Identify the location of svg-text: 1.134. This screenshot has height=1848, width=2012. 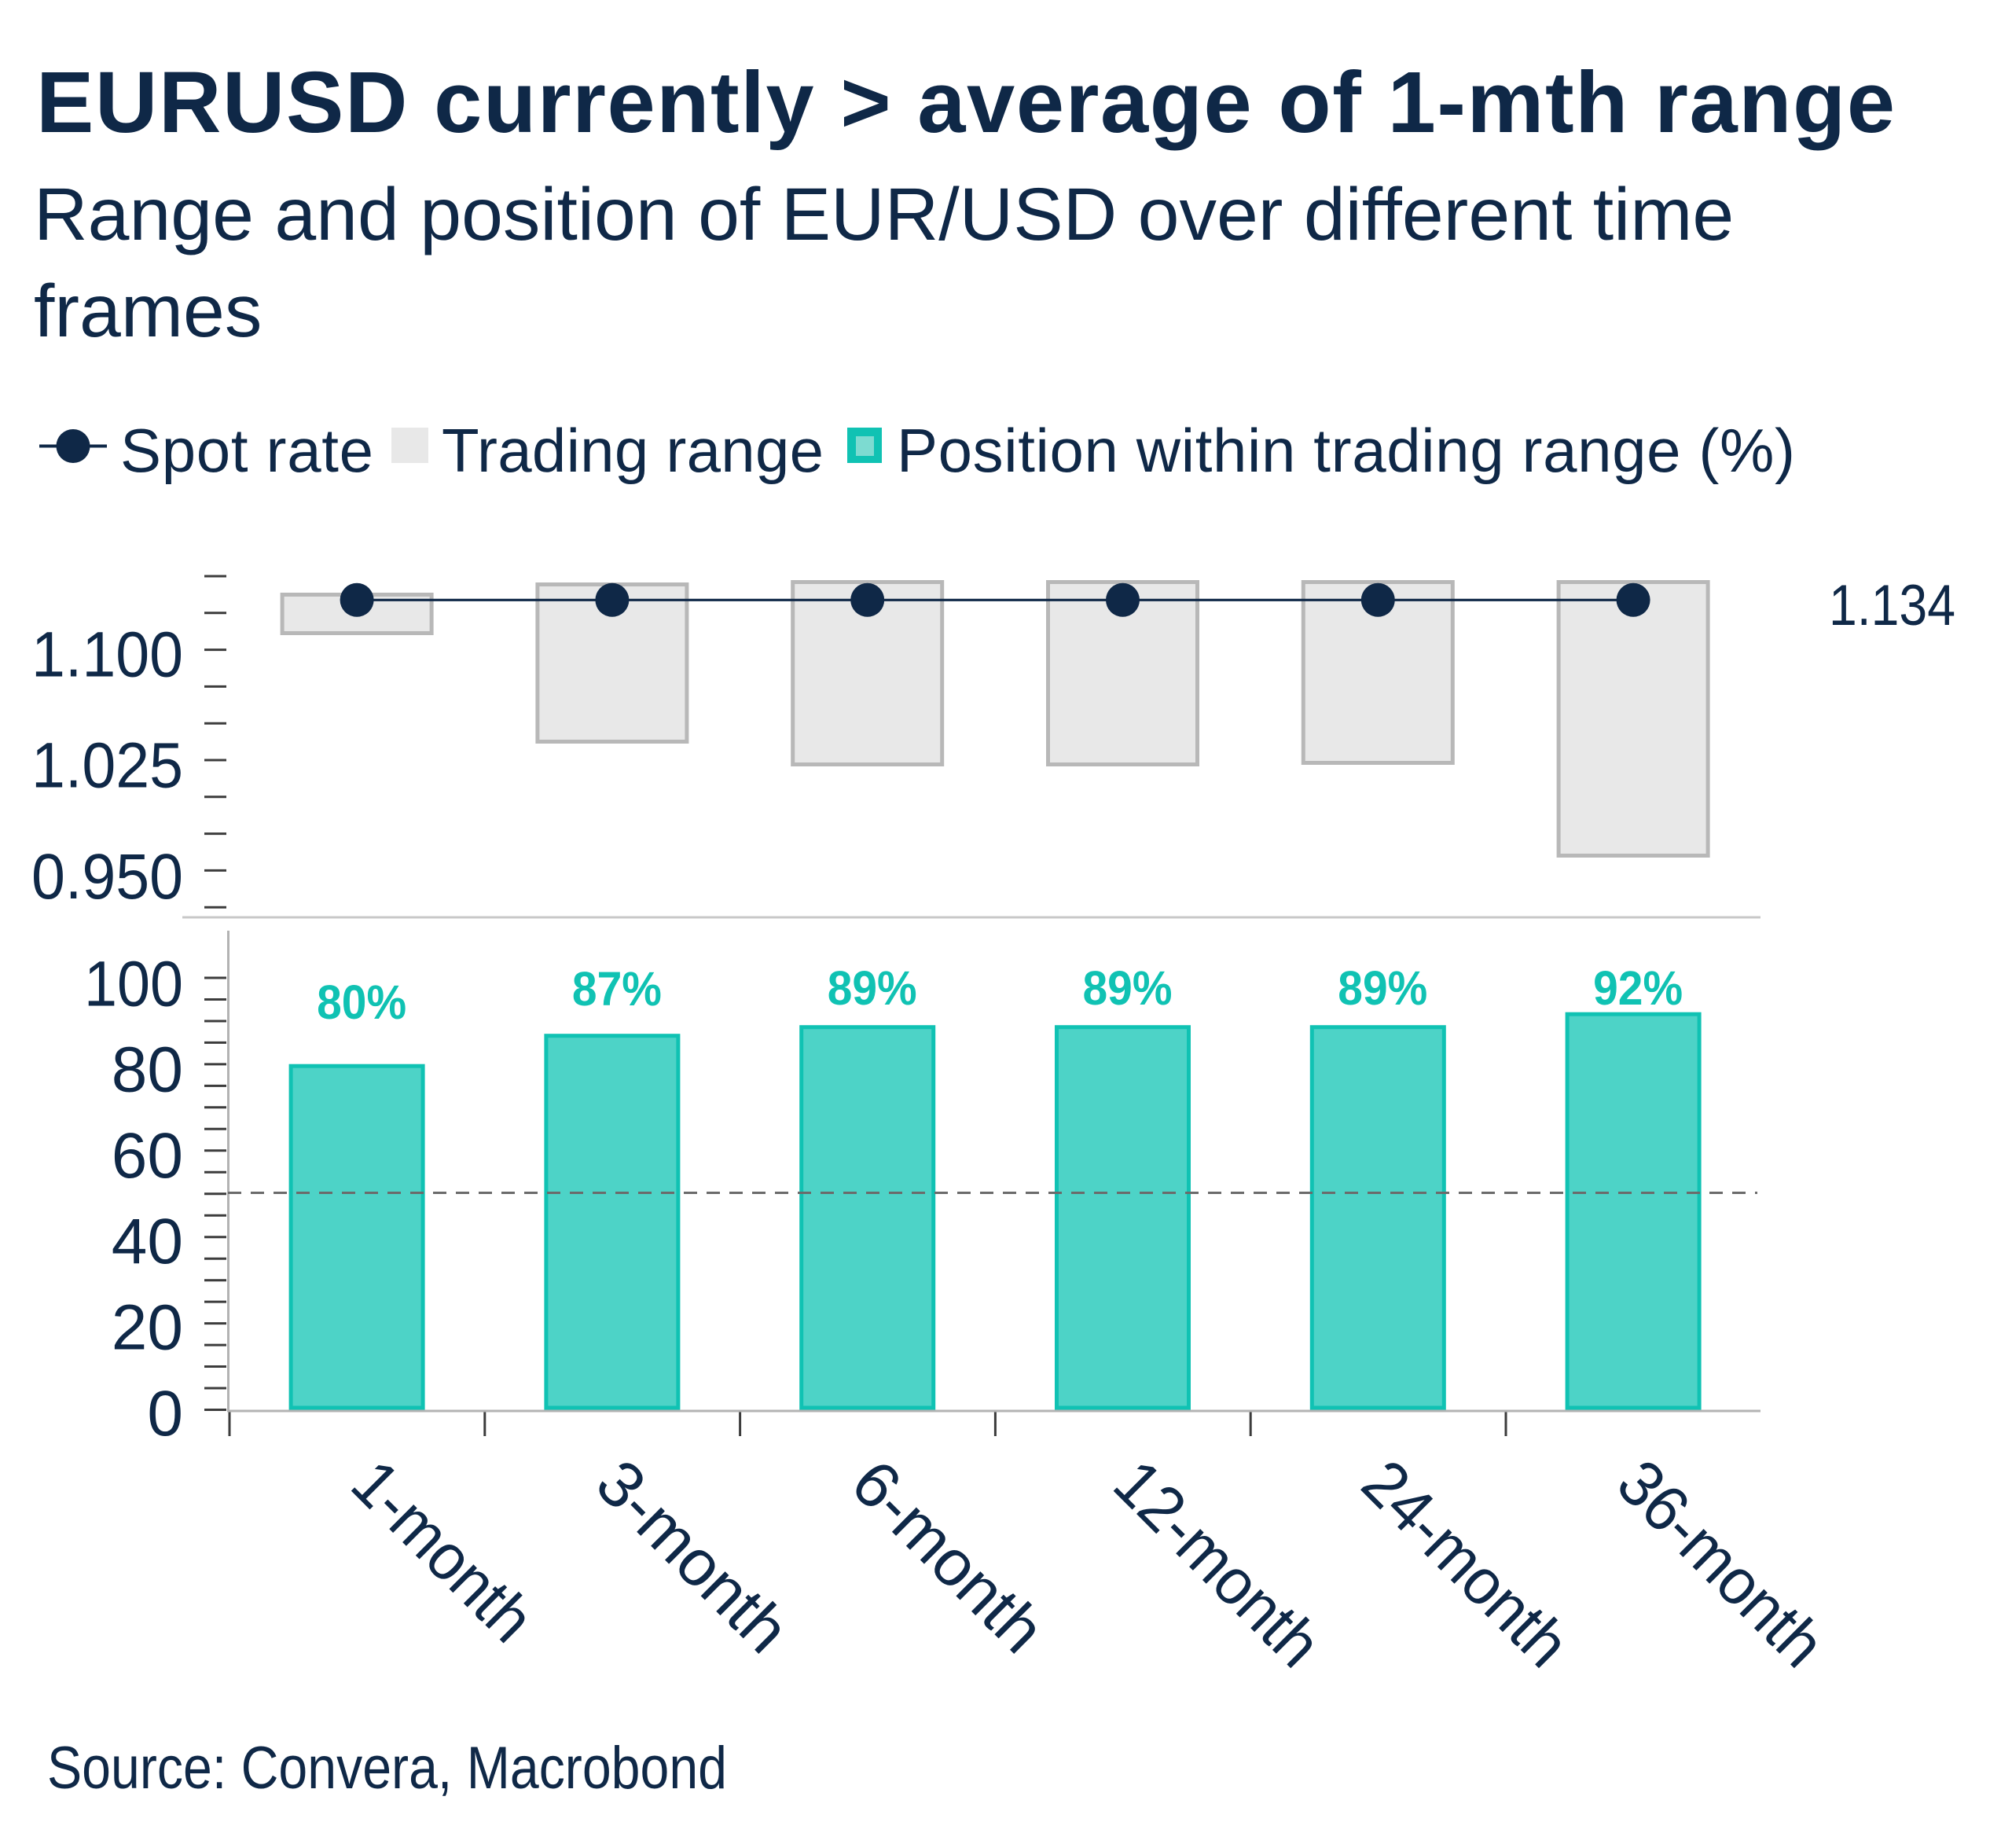
(1892, 605).